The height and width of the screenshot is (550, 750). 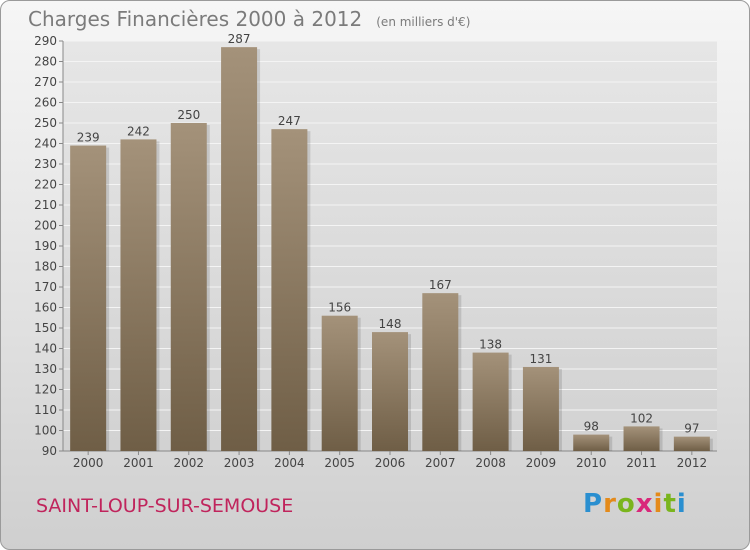 I want to click on x-tick-label: 2012, so click(x=692, y=463).